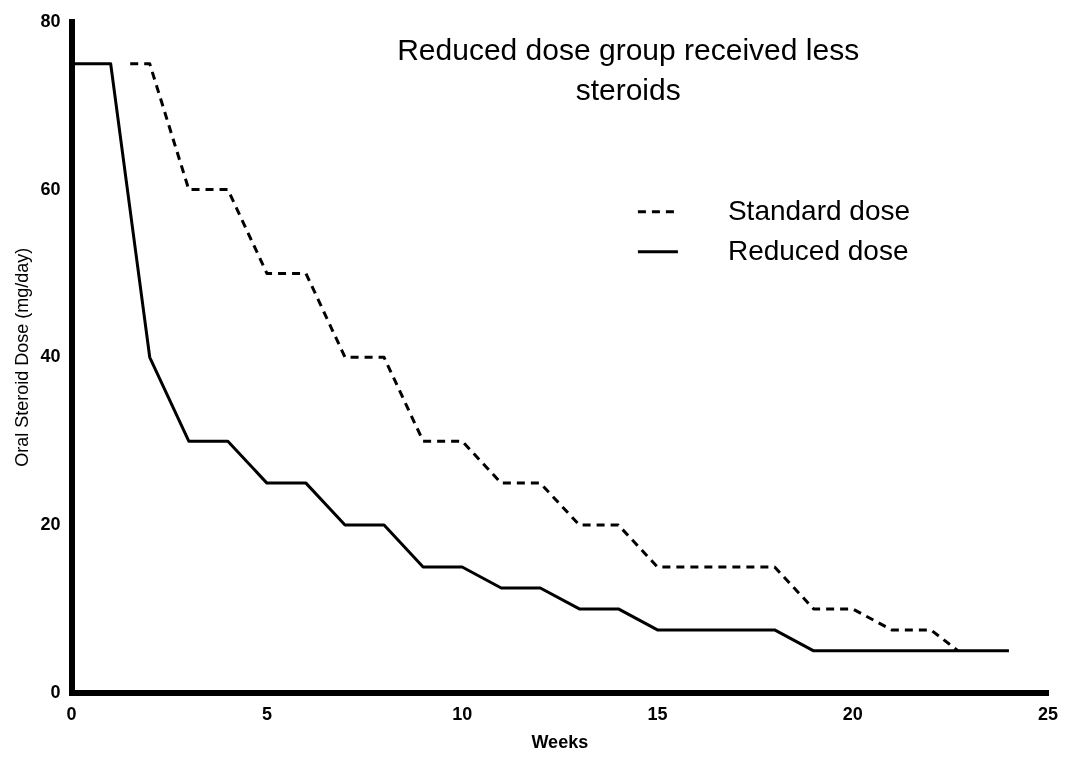  What do you see at coordinates (50, 356) in the screenshot?
I see `y-tick-label: 40` at bounding box center [50, 356].